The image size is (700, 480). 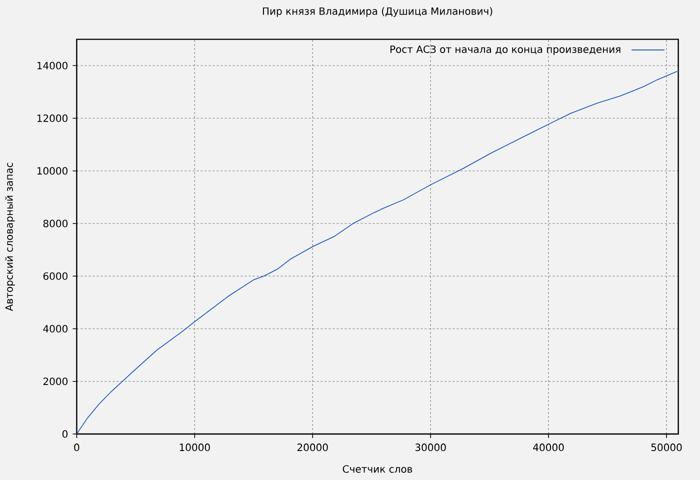 I want to click on y-tick-label: 2000, so click(x=55, y=382).